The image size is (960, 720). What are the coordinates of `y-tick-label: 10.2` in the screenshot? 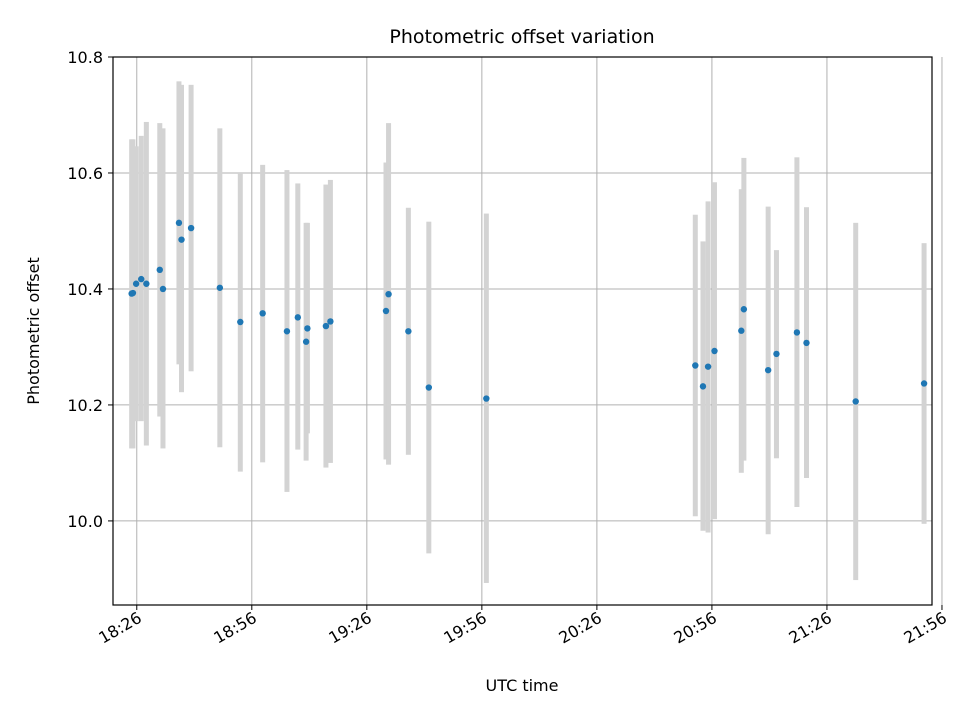 It's located at (85, 405).